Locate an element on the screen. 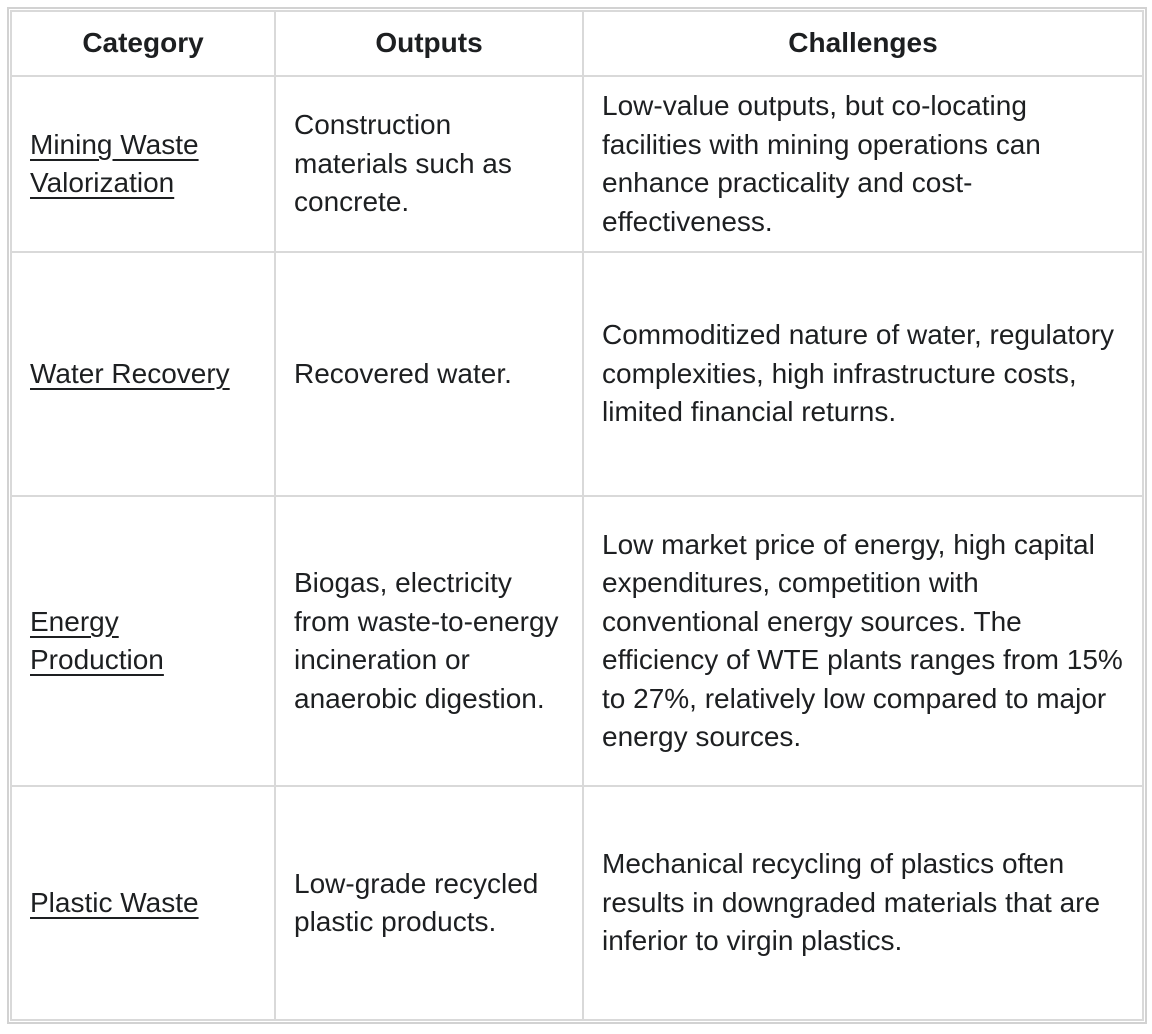  category-link-energy-production: Energy Production is located at coordinates (97, 640).